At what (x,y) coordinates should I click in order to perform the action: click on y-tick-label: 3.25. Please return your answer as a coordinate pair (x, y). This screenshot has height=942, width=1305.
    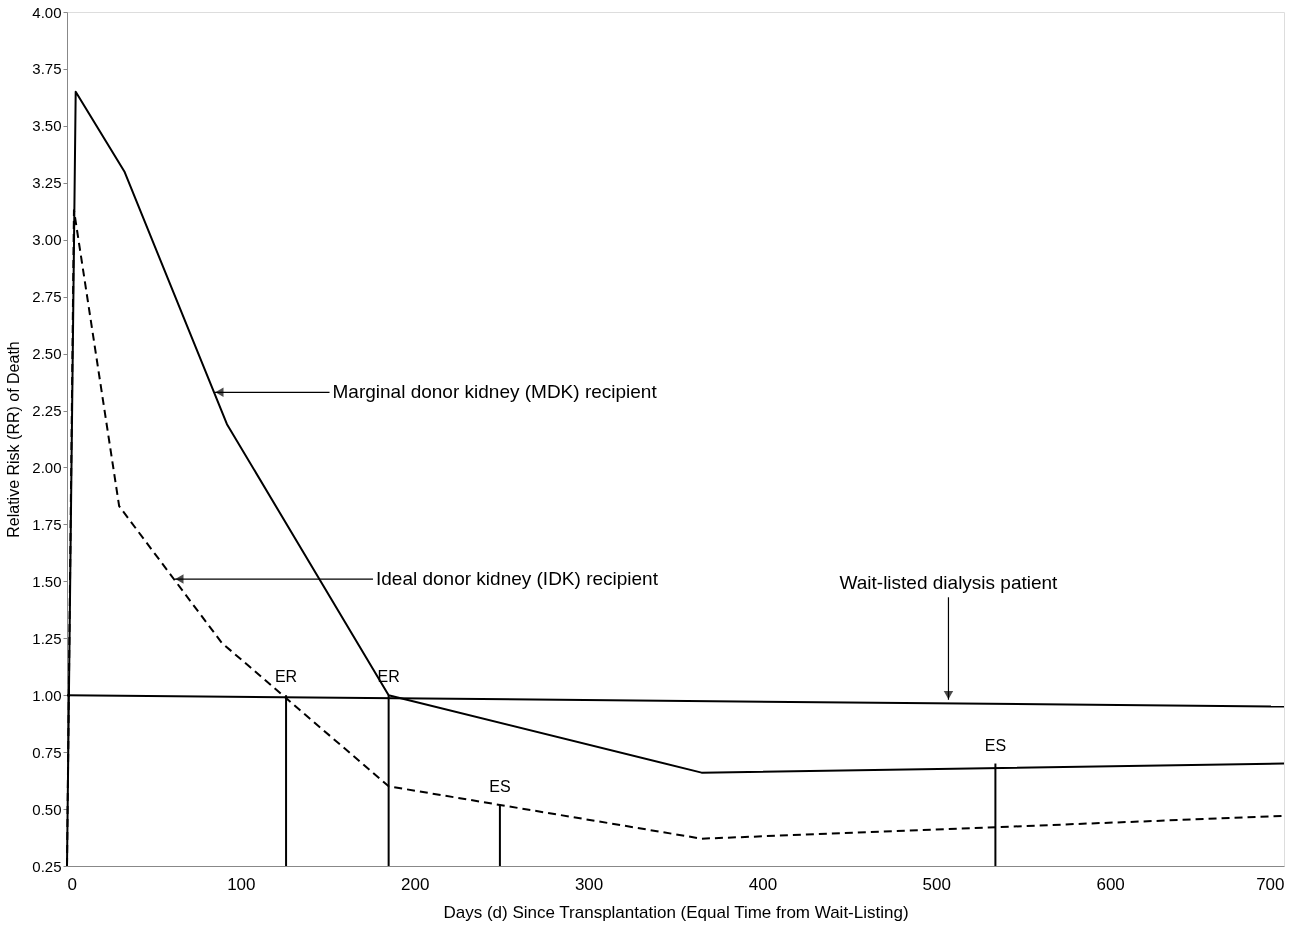
    Looking at the image, I should click on (47, 183).